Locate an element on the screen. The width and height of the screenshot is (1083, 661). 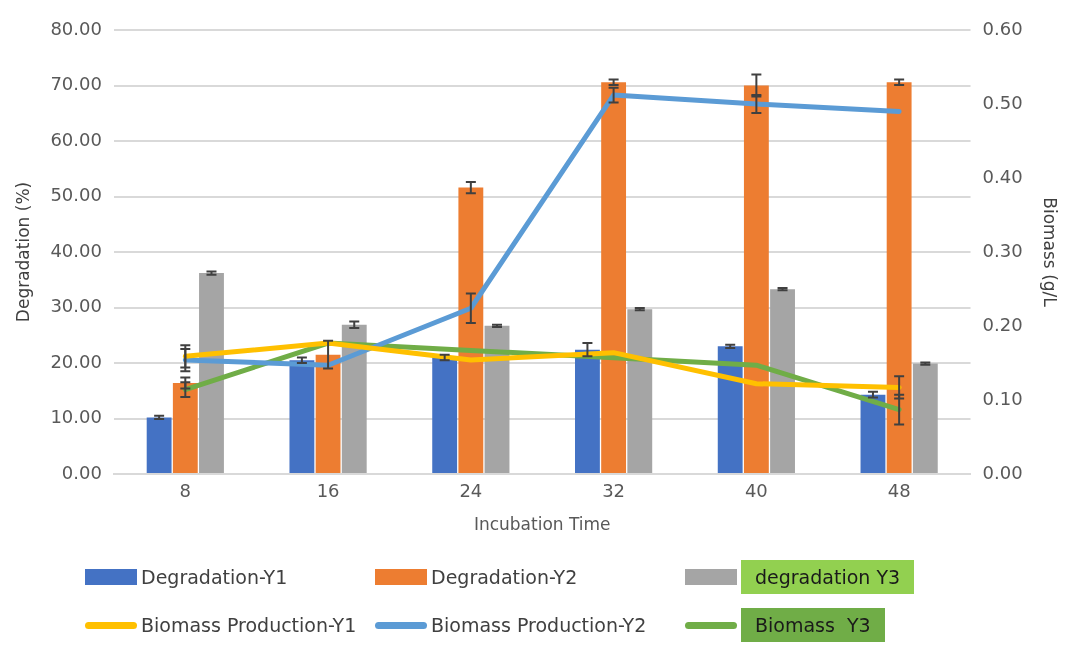
y-tick-label: 0.00 is located at coordinates (81, 472).